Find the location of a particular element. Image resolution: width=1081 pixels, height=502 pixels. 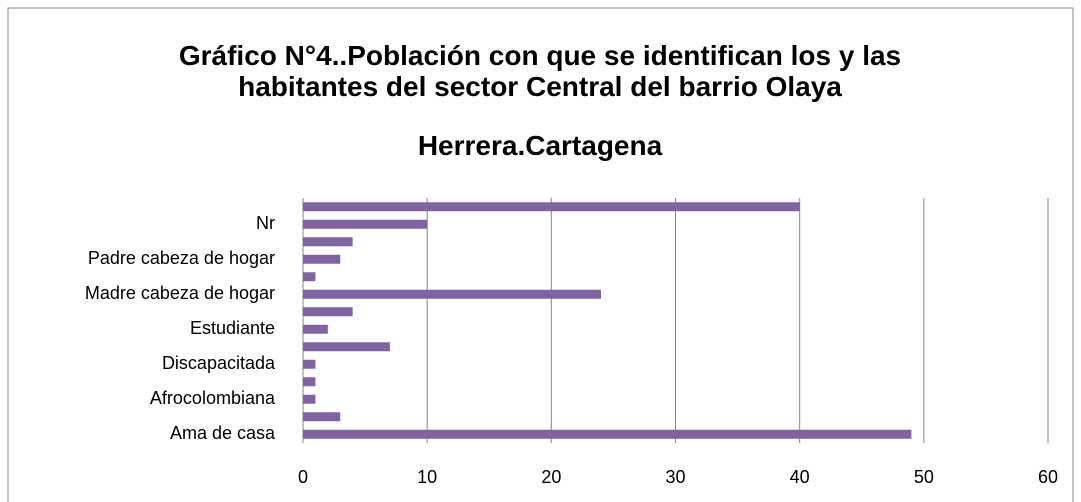

x-tick-label: 0 is located at coordinates (303, 477).